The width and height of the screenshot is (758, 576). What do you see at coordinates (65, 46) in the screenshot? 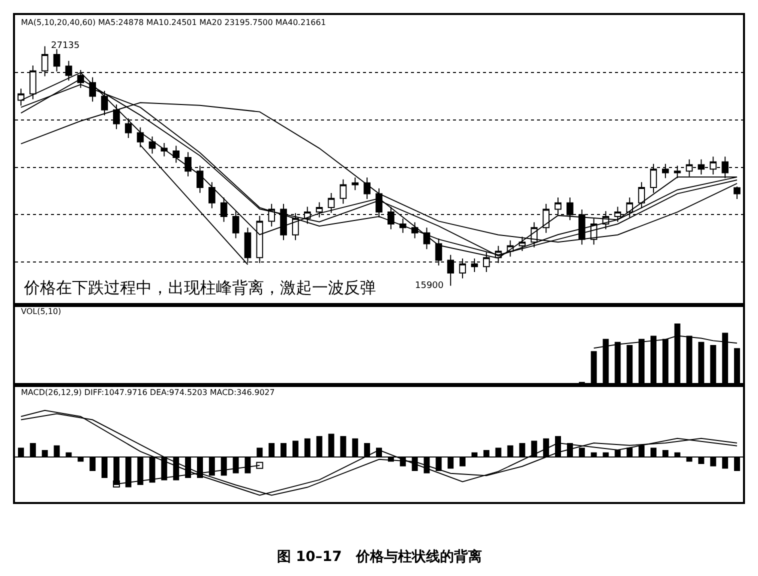
I see `annotation: 27135` at bounding box center [65, 46].